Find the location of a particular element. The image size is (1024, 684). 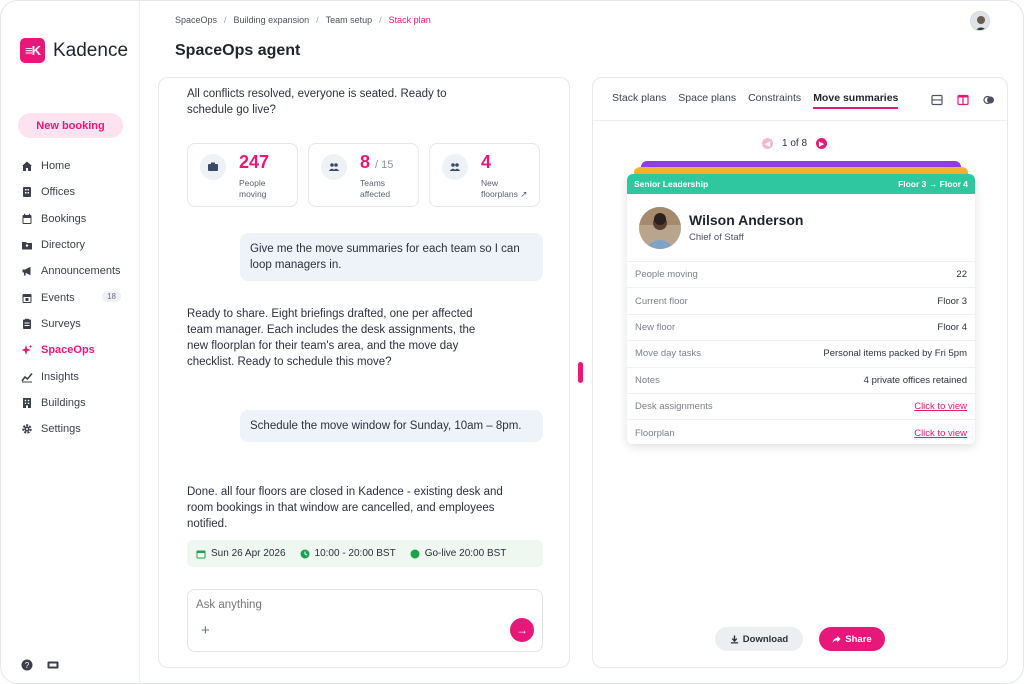

calendar-icon is located at coordinates (201, 554).